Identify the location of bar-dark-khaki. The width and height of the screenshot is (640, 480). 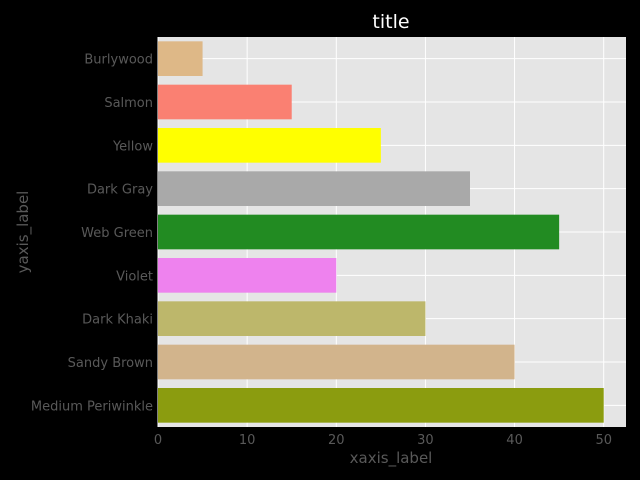
(292, 318).